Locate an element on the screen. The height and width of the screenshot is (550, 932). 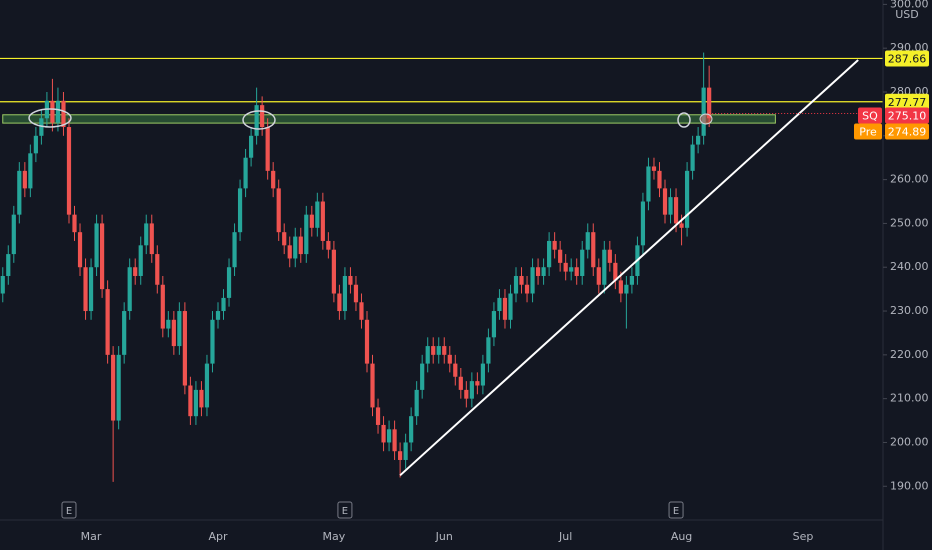
y-tick-label: 200.00 is located at coordinates (909, 441).